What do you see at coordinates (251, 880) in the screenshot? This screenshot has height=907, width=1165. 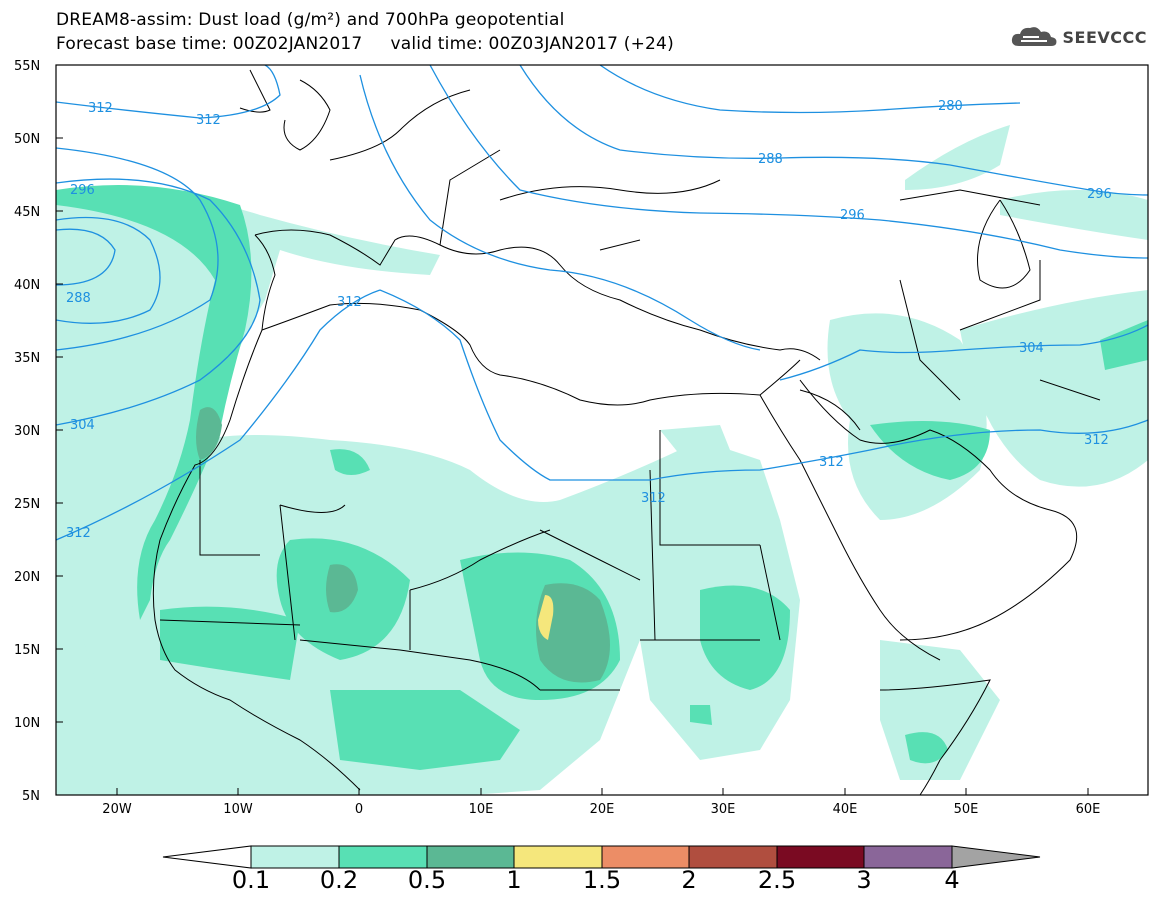 I see `colorbar-label: 0.1` at bounding box center [251, 880].